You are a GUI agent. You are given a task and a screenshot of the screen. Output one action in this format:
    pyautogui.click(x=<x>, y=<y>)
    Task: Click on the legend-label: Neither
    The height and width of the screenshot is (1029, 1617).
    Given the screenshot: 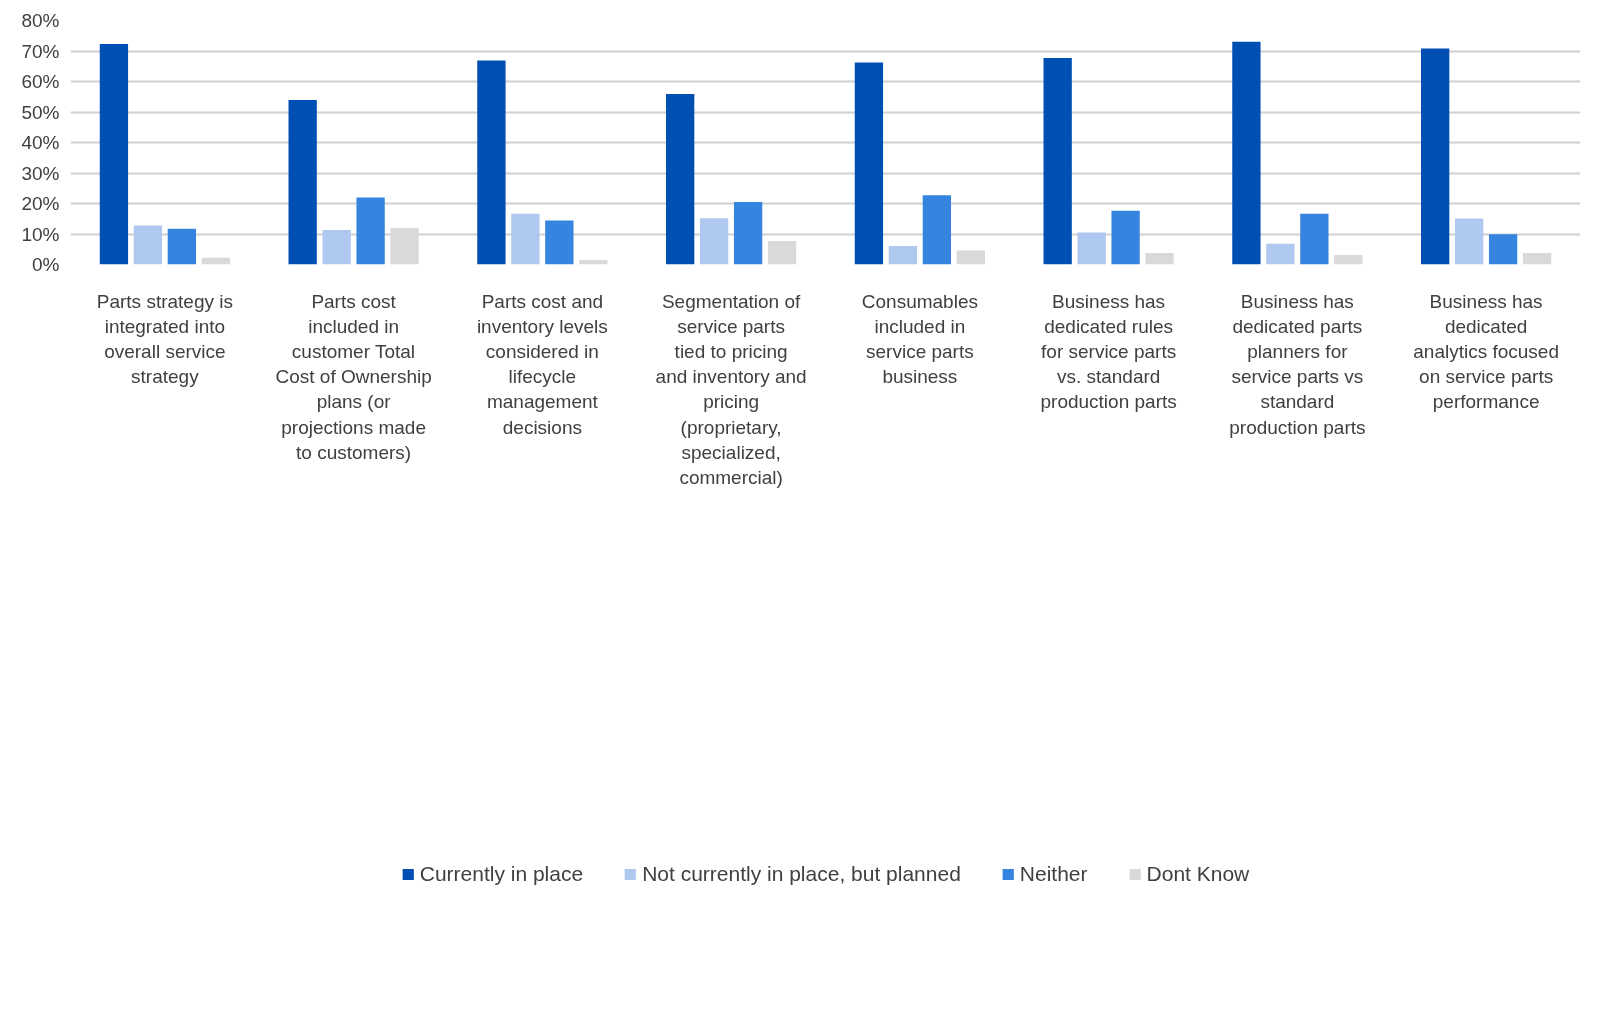 What is the action you would take?
    pyautogui.click(x=1053, y=874)
    